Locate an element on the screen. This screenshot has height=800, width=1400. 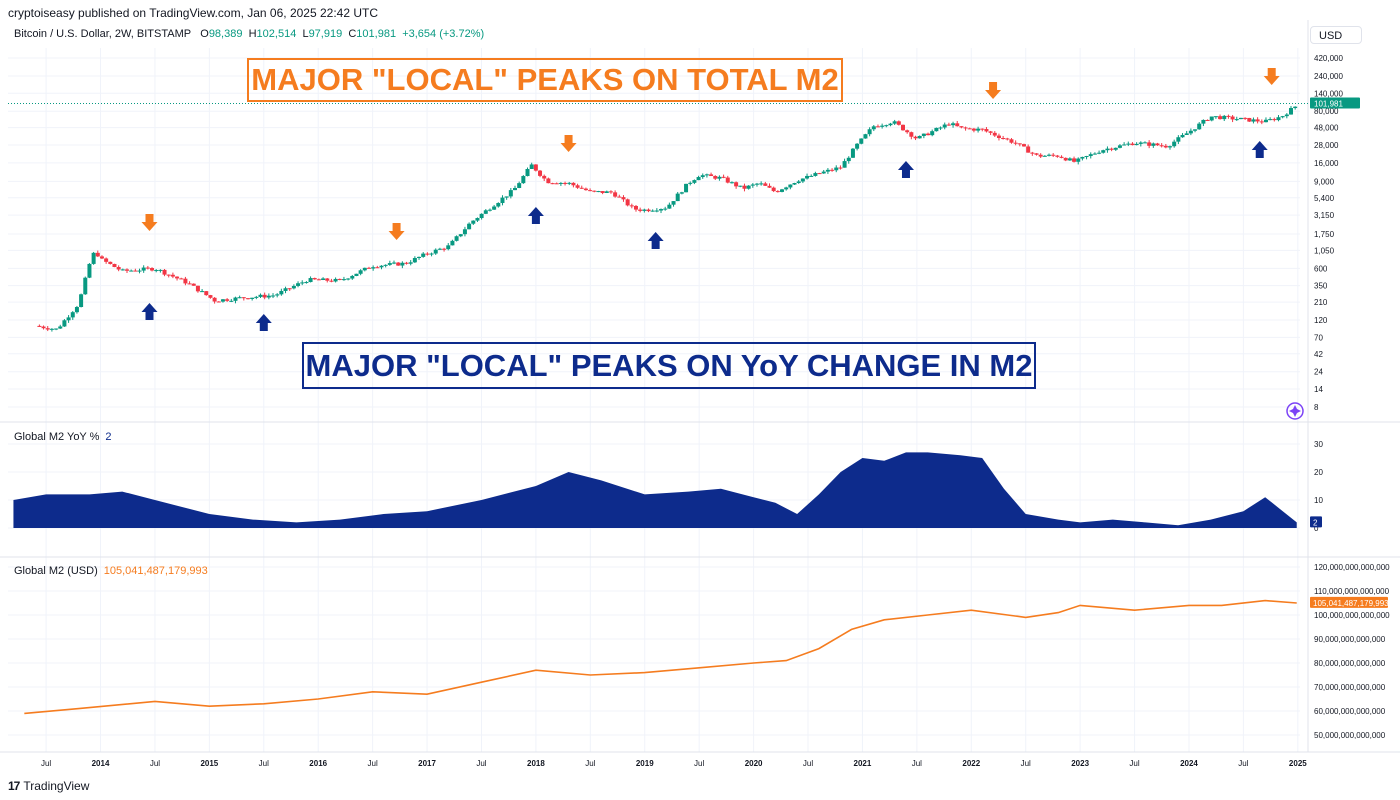
close-label: C is located at coordinates (352, 34).